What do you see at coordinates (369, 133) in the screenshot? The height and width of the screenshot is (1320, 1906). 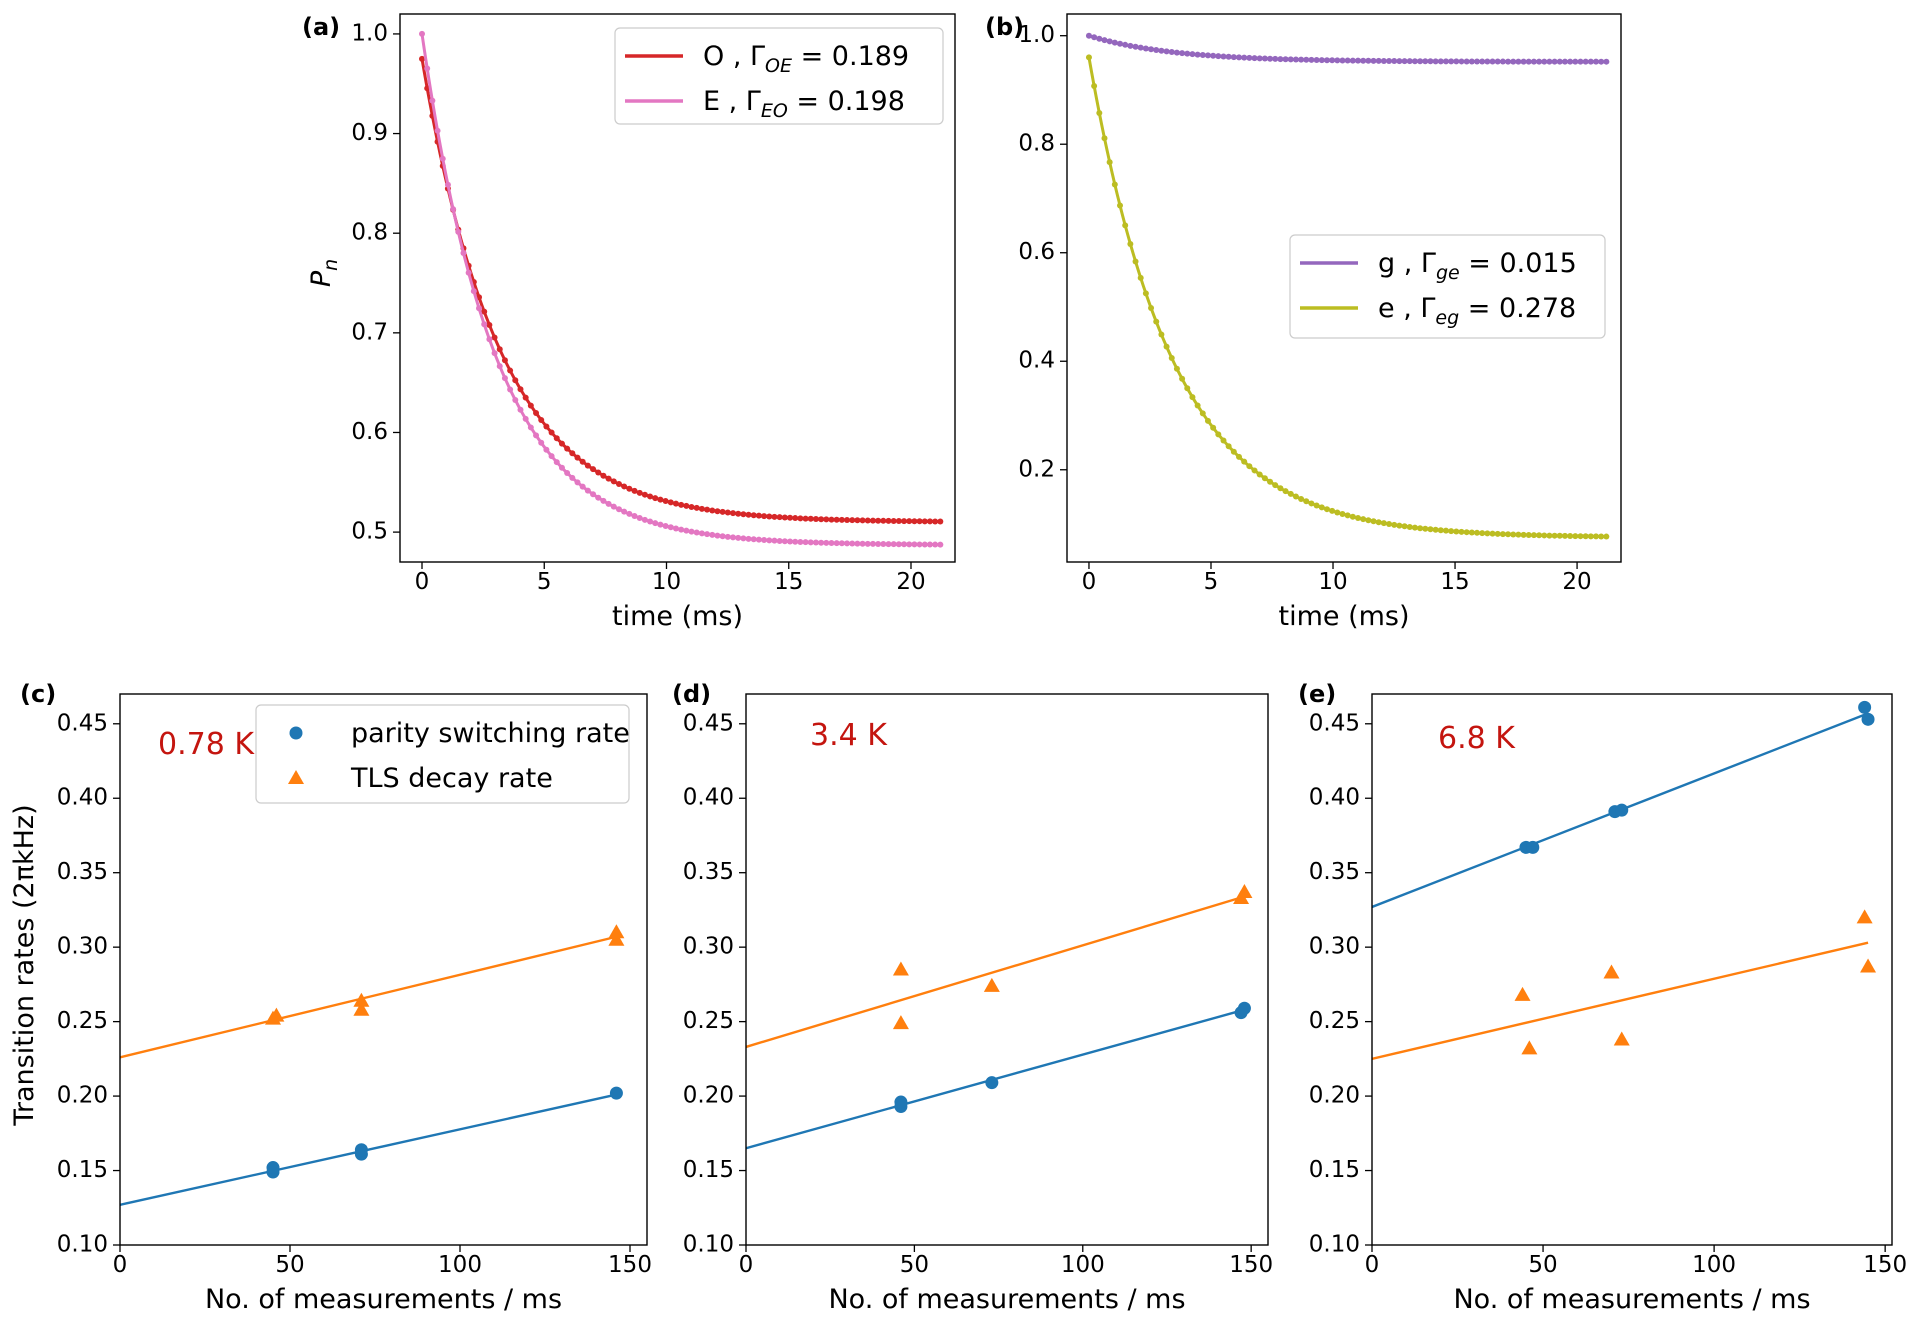 I see `y-tick-label: 0.9` at bounding box center [369, 133].